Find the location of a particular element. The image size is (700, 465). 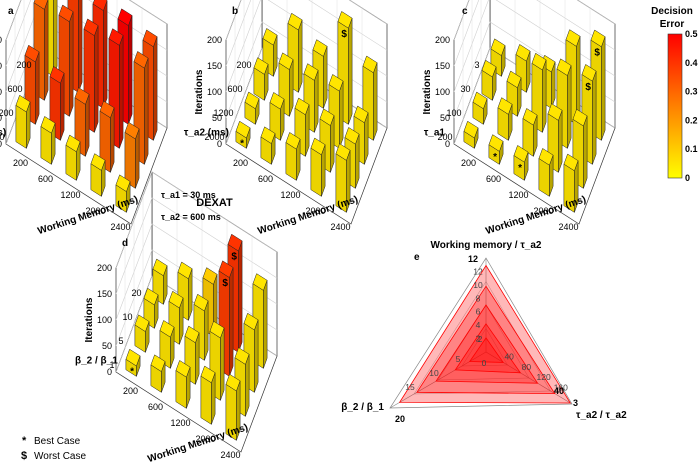

colorbar-tick-label: 0.4 is located at coordinates (691, 63).